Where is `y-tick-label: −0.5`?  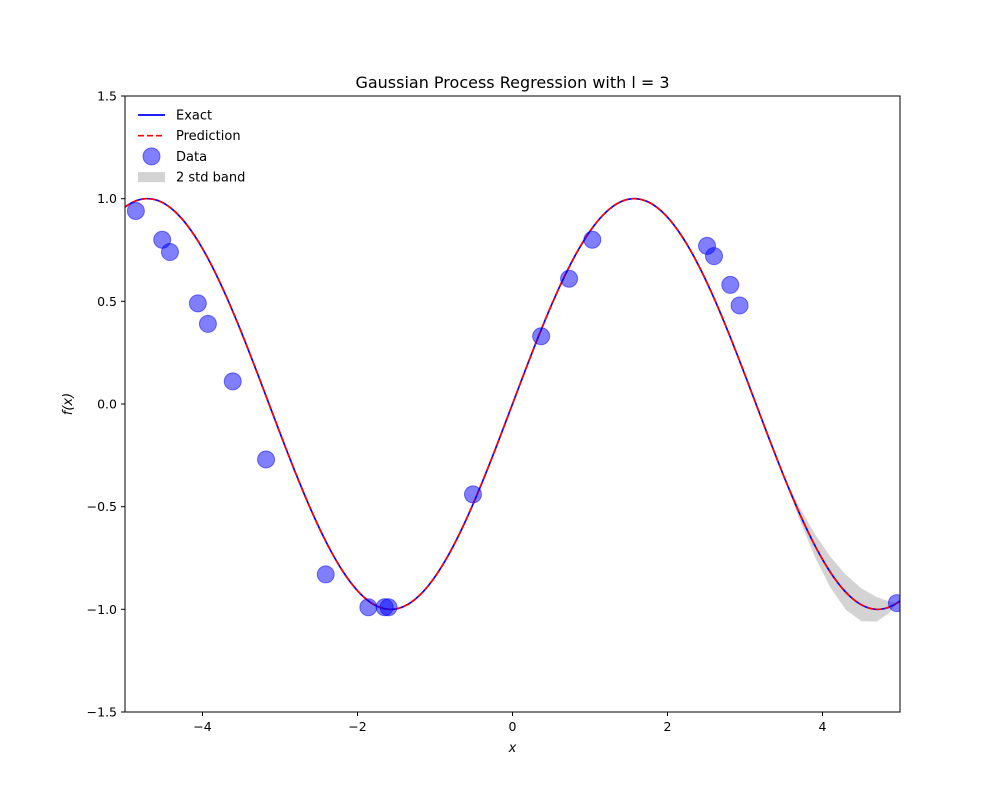
y-tick-label: −0.5 is located at coordinates (102, 506).